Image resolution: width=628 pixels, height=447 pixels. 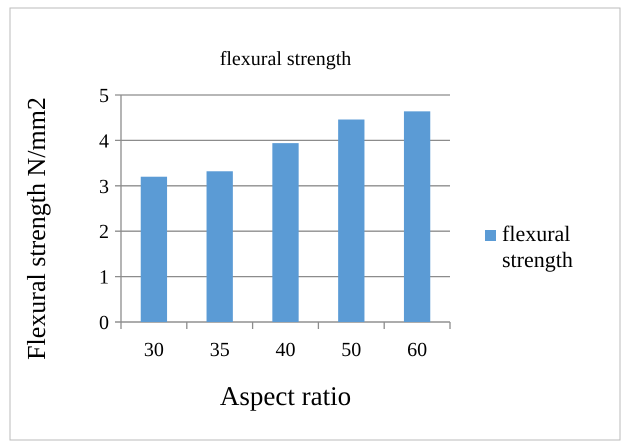 I want to click on x-tick-label: 50, so click(x=351, y=350).